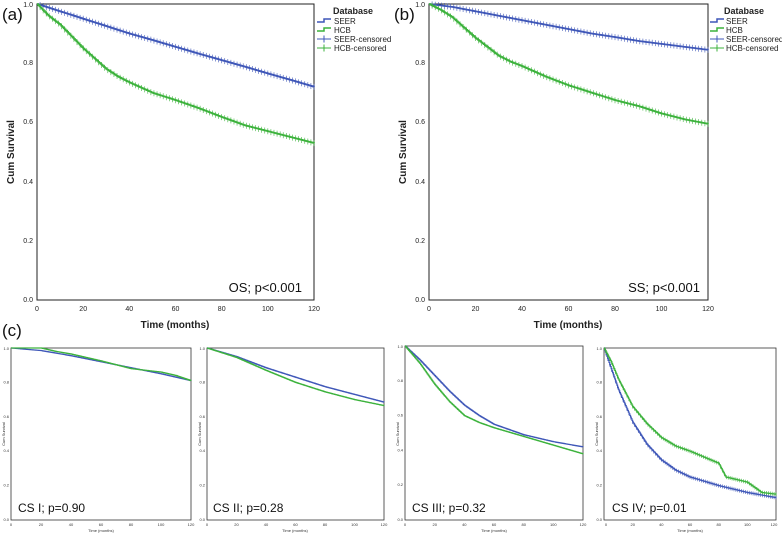 The width and height of the screenshot is (782, 535). Describe the element at coordinates (345, 21) in the screenshot. I see `chart-a-legend-item-seer: SEER` at that location.